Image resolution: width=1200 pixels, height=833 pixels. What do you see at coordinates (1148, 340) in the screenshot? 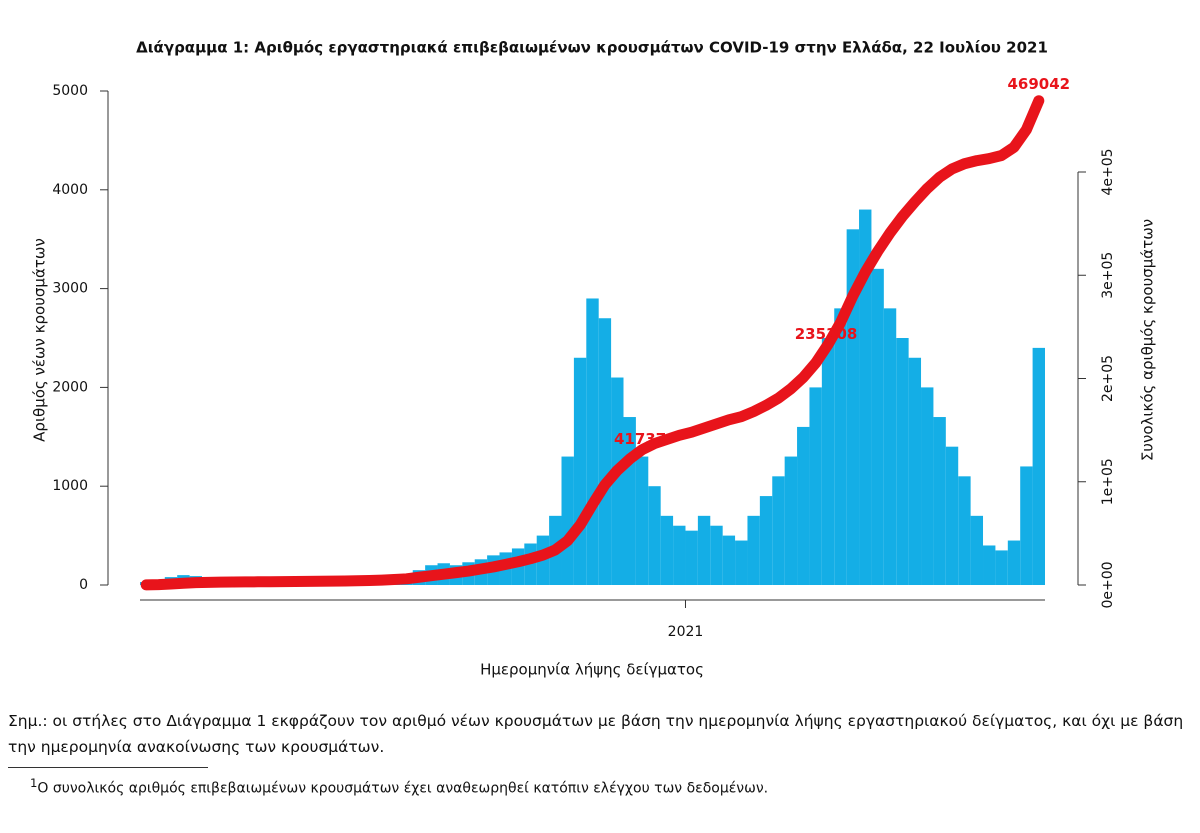
I see `y2-axis-label: Συνολικός αριθμός κρουσμάτων` at bounding box center [1148, 340].